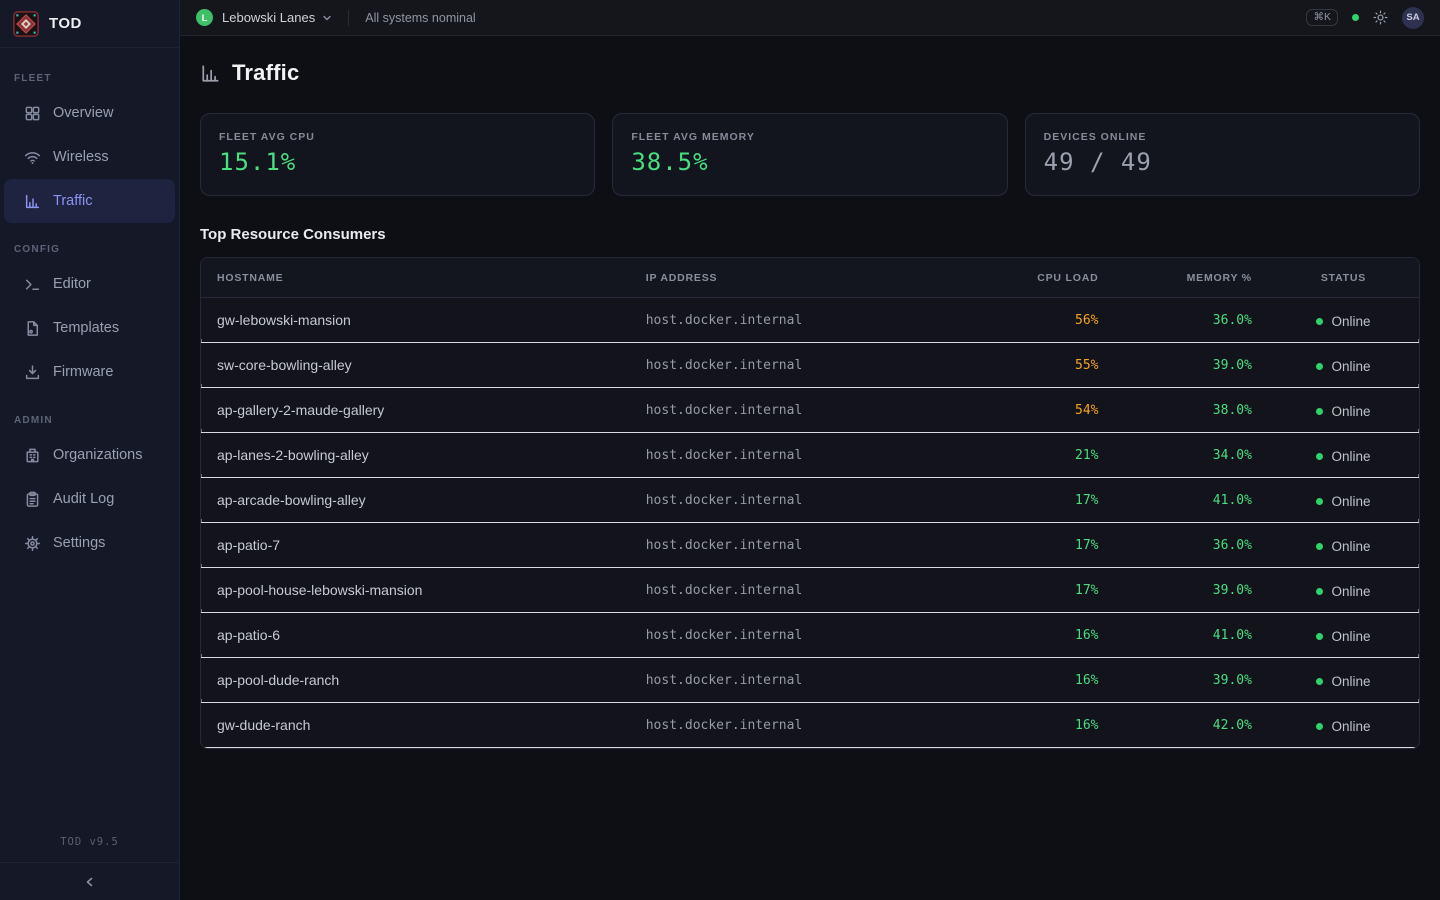 The width and height of the screenshot is (1440, 900). I want to click on hostname-cell: ap-lanes-2-bowling-alley, so click(415, 455).